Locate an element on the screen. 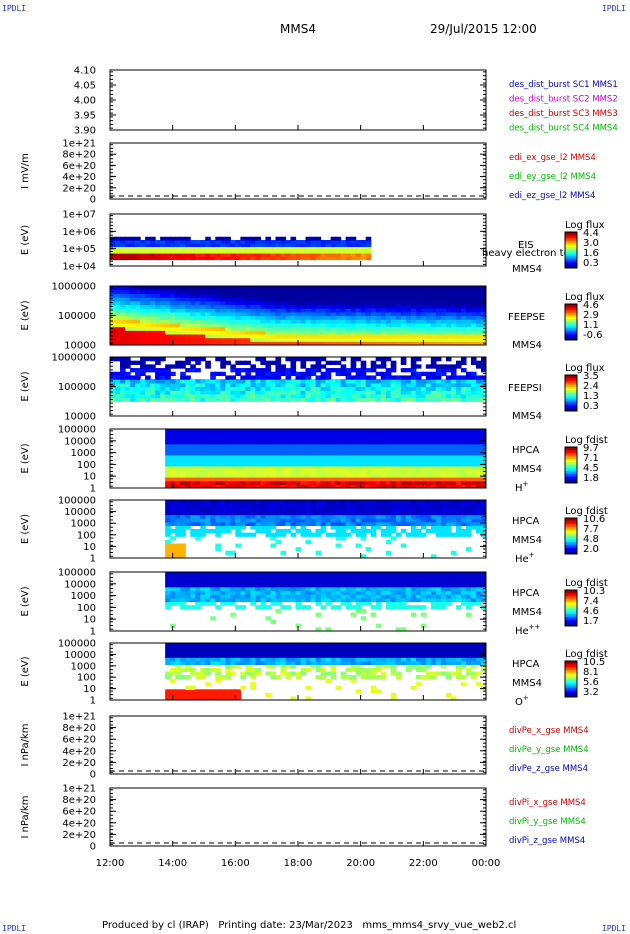 The height and width of the screenshot is (934, 630). colorbar-title: Log fdist is located at coordinates (586, 440).